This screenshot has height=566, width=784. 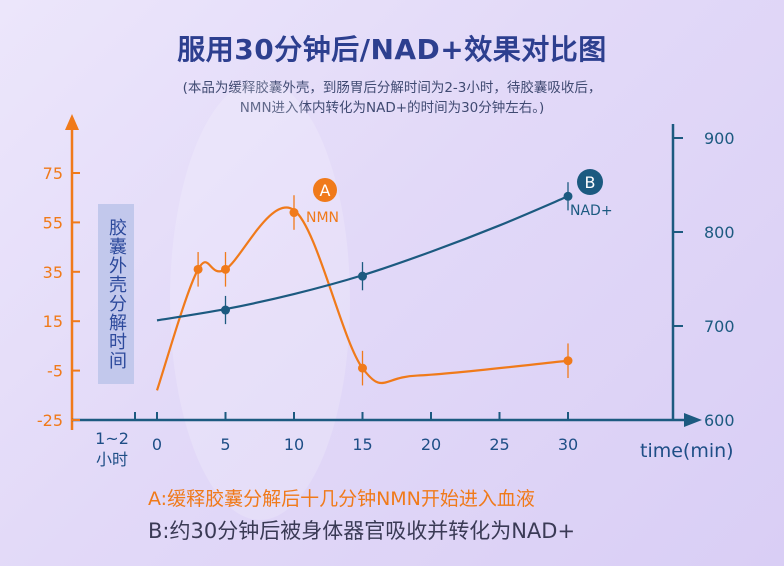 I want to click on left-tick-label: 55, so click(x=53, y=222).